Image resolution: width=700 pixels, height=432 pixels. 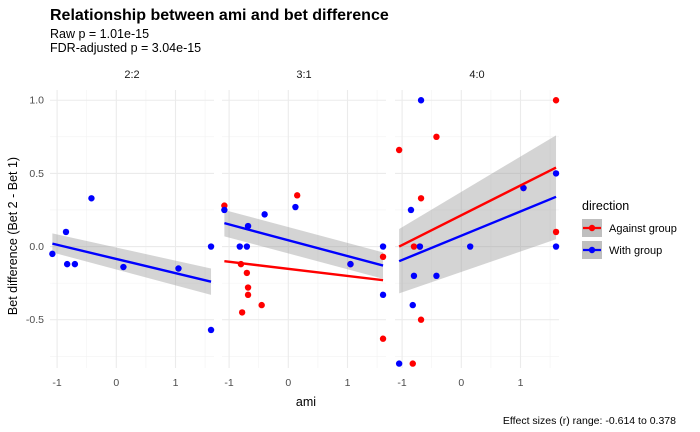 What do you see at coordinates (306, 402) in the screenshot?
I see `x-axis-title: ami` at bounding box center [306, 402].